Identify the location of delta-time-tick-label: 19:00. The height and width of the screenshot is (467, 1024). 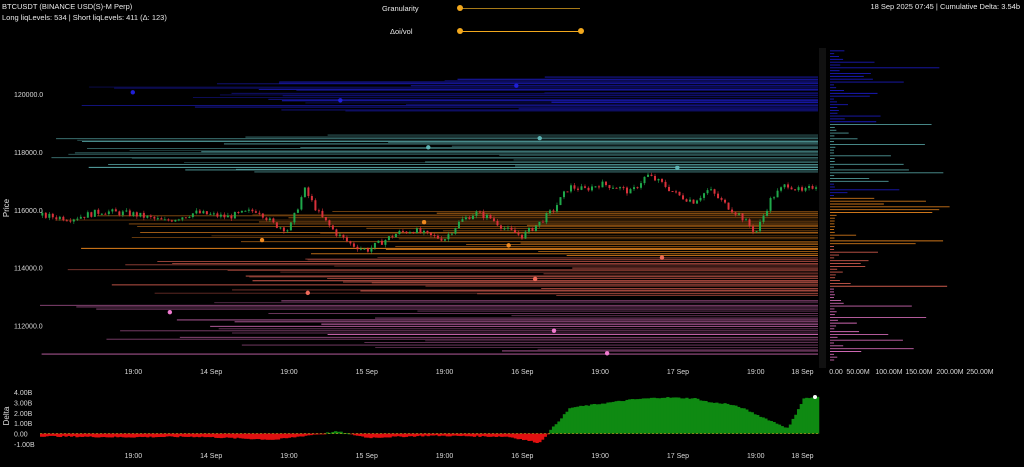
(289, 456).